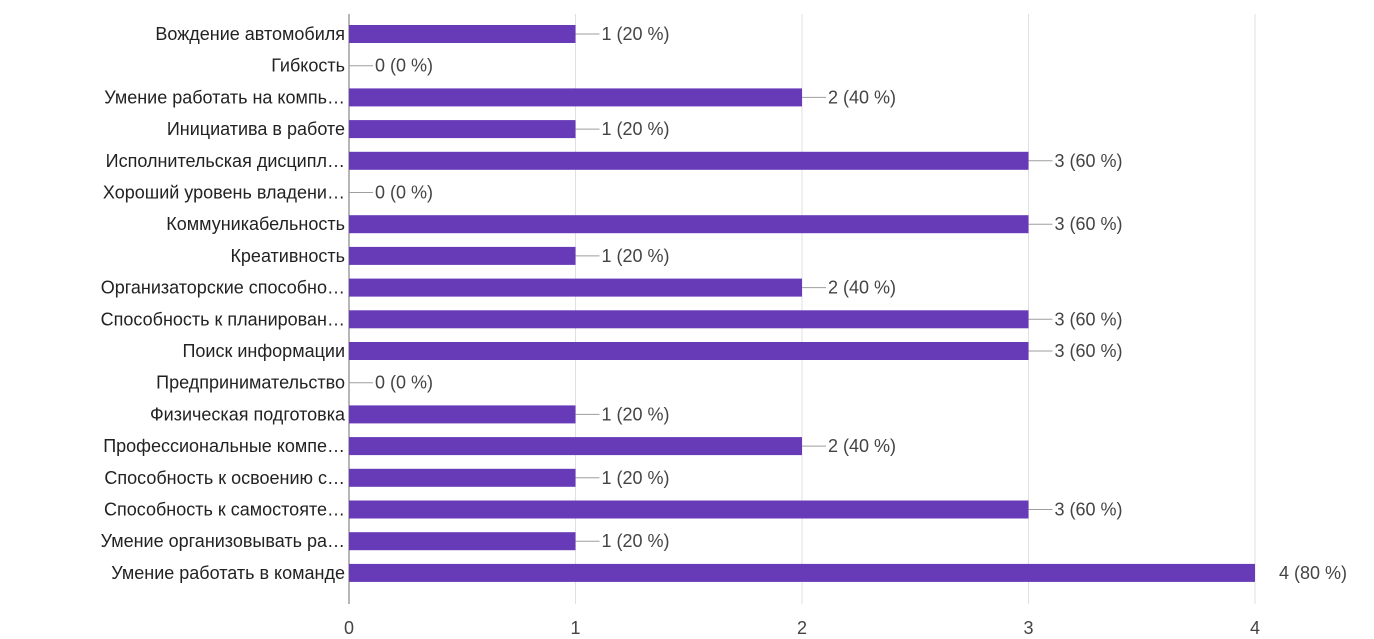 This screenshot has width=1374, height=639. What do you see at coordinates (287, 256) in the screenshot?
I see `category-label: Креативность` at bounding box center [287, 256].